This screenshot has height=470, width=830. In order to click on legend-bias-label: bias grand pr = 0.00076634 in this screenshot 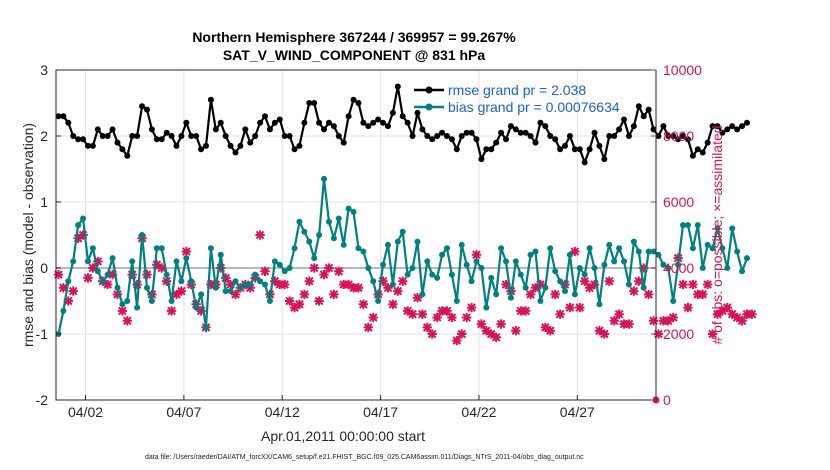, I will do `click(534, 107)`.